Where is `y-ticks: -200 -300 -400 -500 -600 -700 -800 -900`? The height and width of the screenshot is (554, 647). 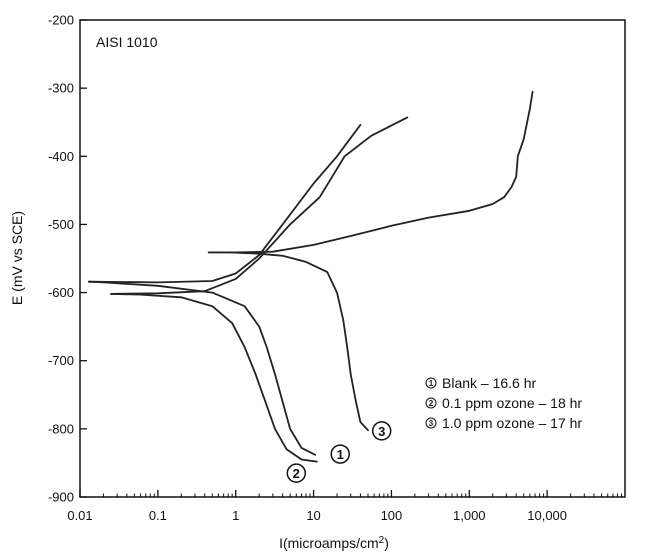 y-ticks: -200 -300 -400 -500 -600 -700 -800 -900 is located at coordinates (67, 259).